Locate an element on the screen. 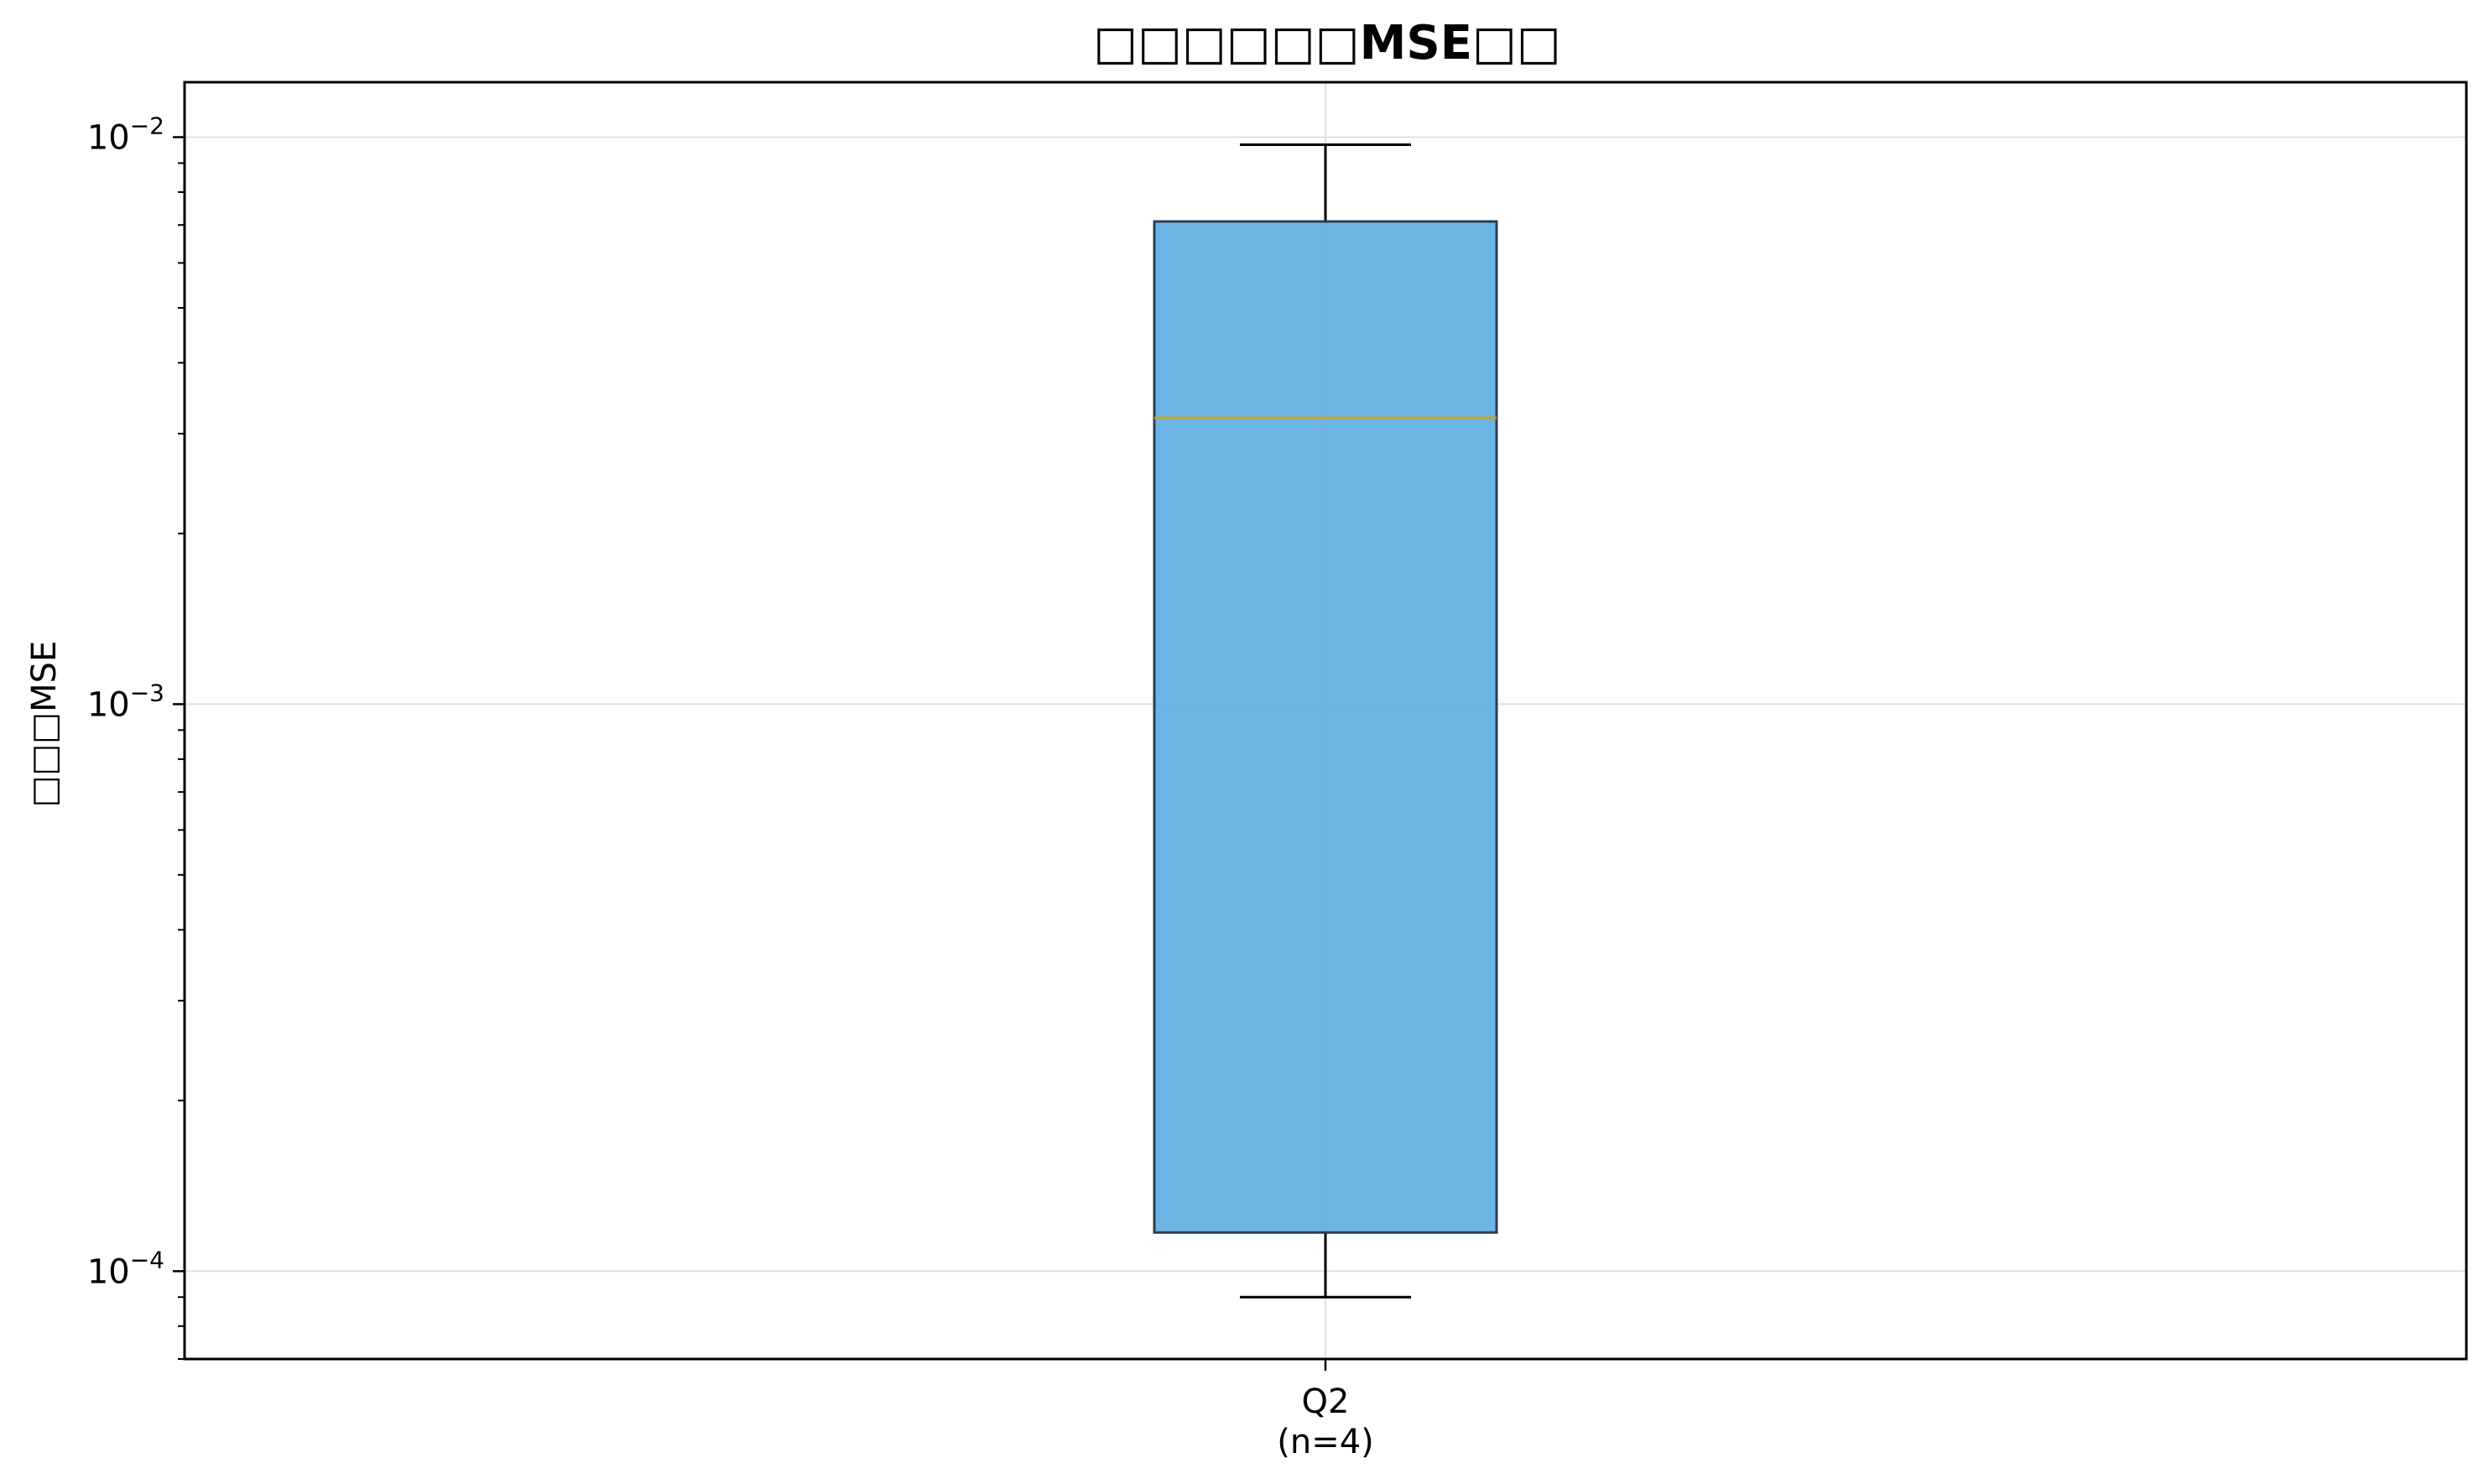 This screenshot has width=2489, height=1484. y-axis-label: □□□MSE is located at coordinates (44, 724).